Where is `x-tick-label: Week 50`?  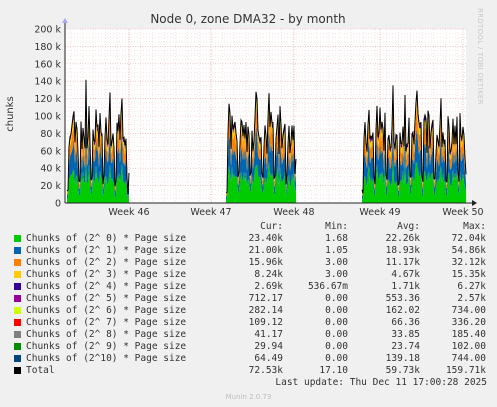
x-tick-label: Week 50 is located at coordinates (462, 212).